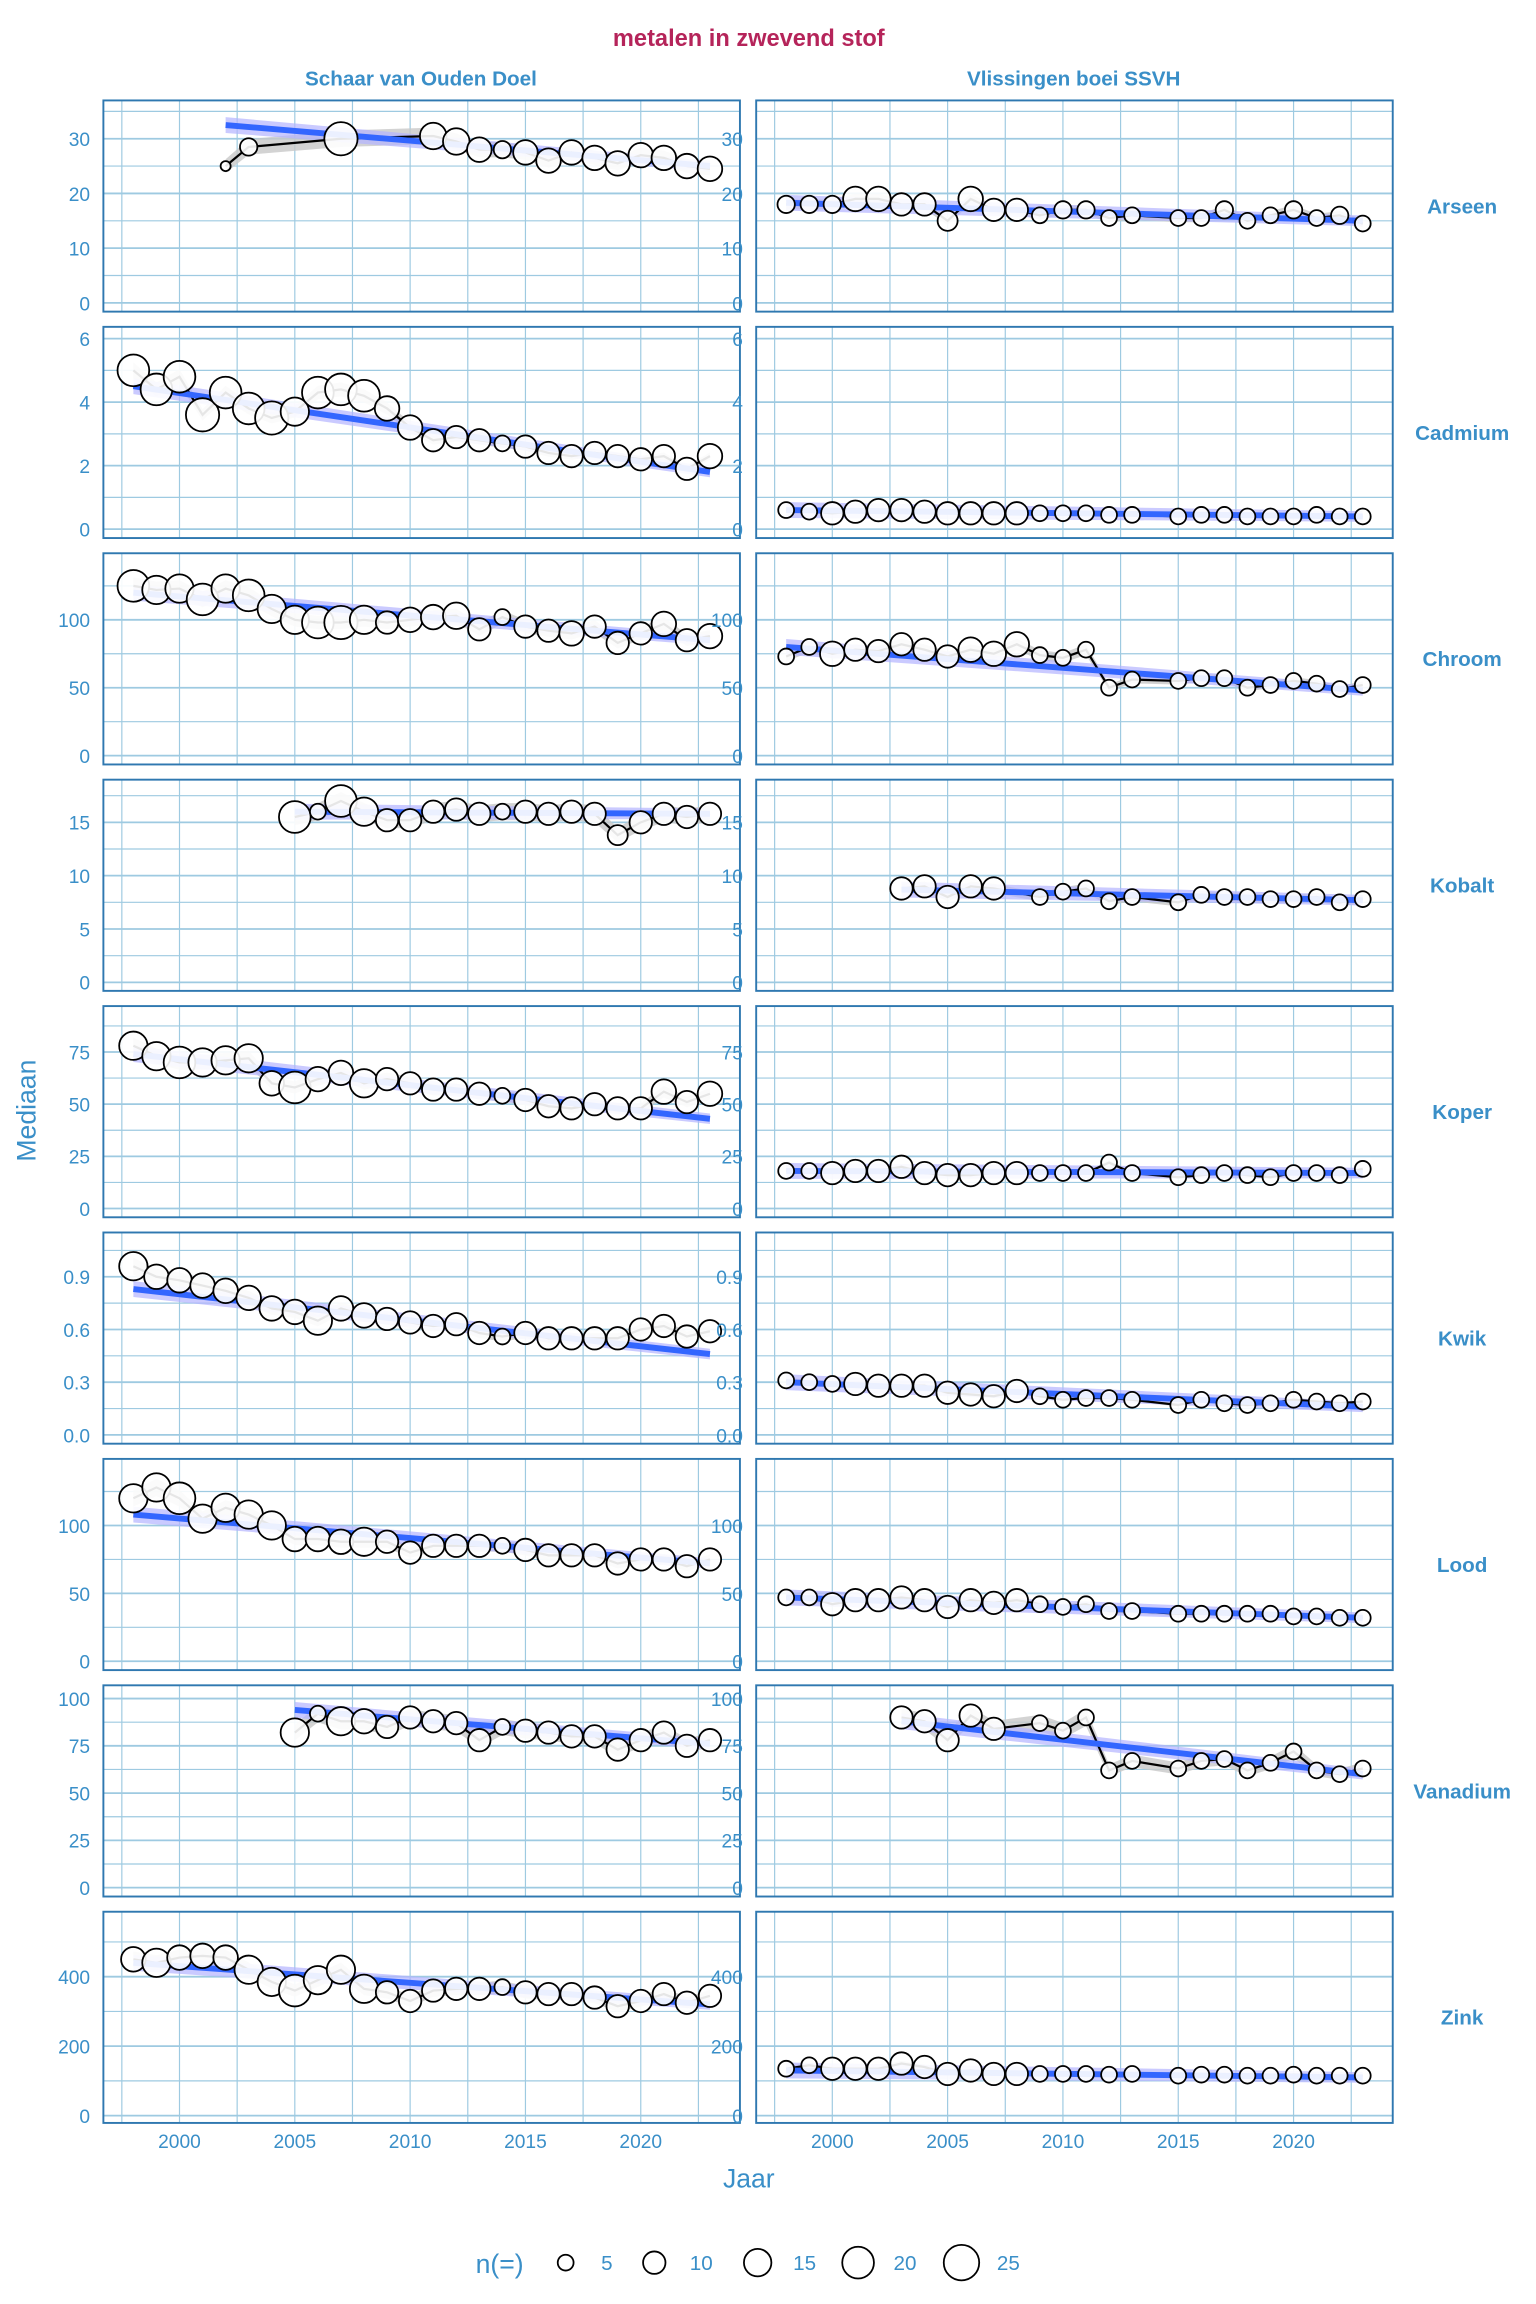 This screenshot has width=1536, height=2304. What do you see at coordinates (84, 340) in the screenshot?
I see `y-tick-label: 6` at bounding box center [84, 340].